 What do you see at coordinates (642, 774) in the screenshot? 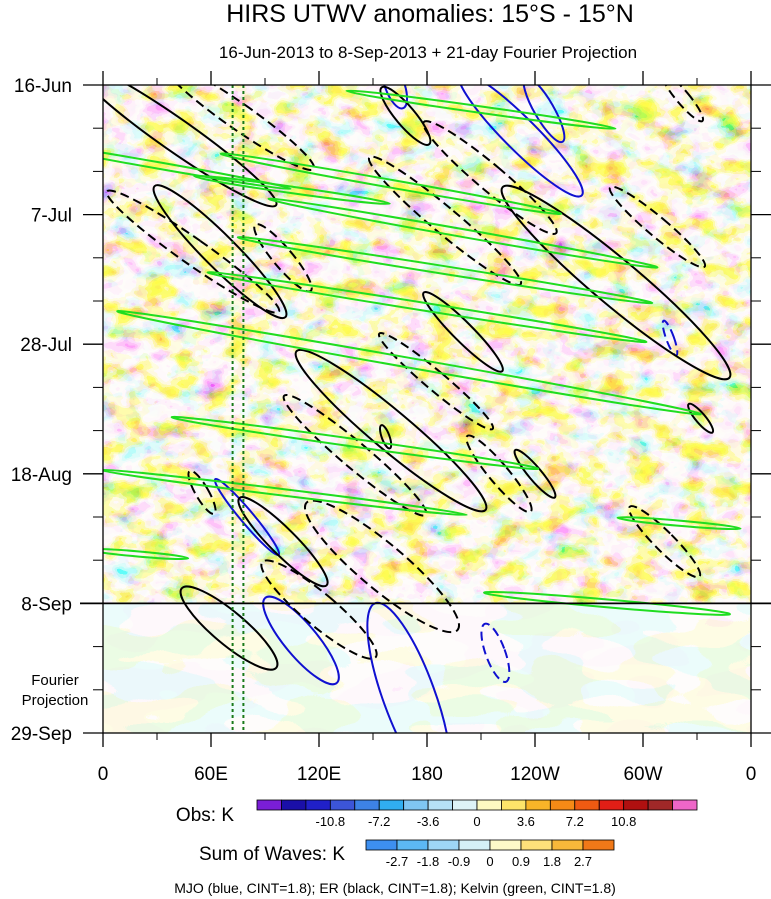
I see `x-tick-label-5: 60W` at bounding box center [642, 774].